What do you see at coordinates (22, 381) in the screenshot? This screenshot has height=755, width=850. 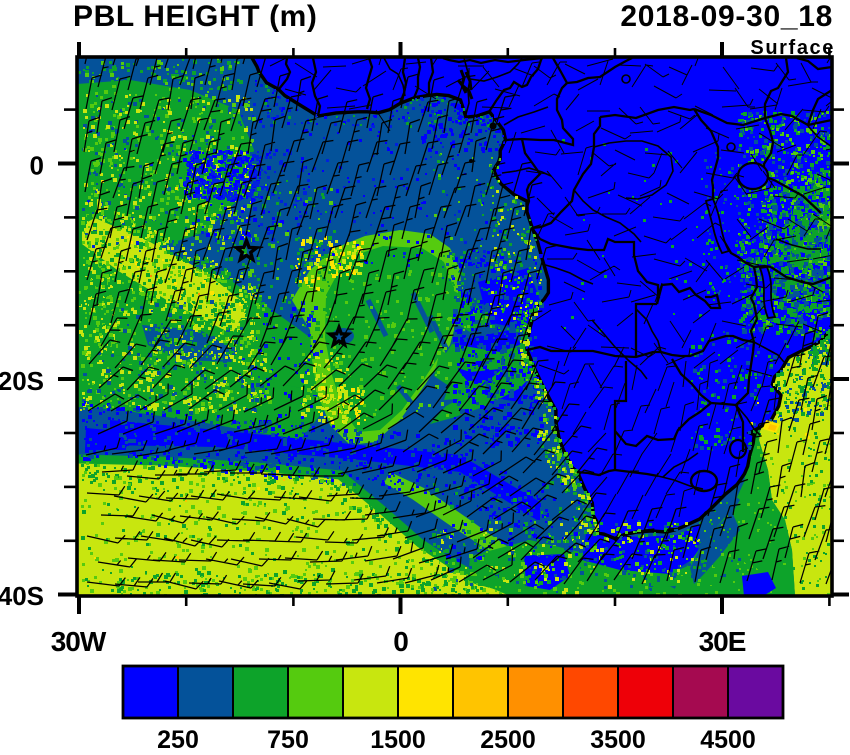 I see `svg-text: 20S` at bounding box center [22, 381].